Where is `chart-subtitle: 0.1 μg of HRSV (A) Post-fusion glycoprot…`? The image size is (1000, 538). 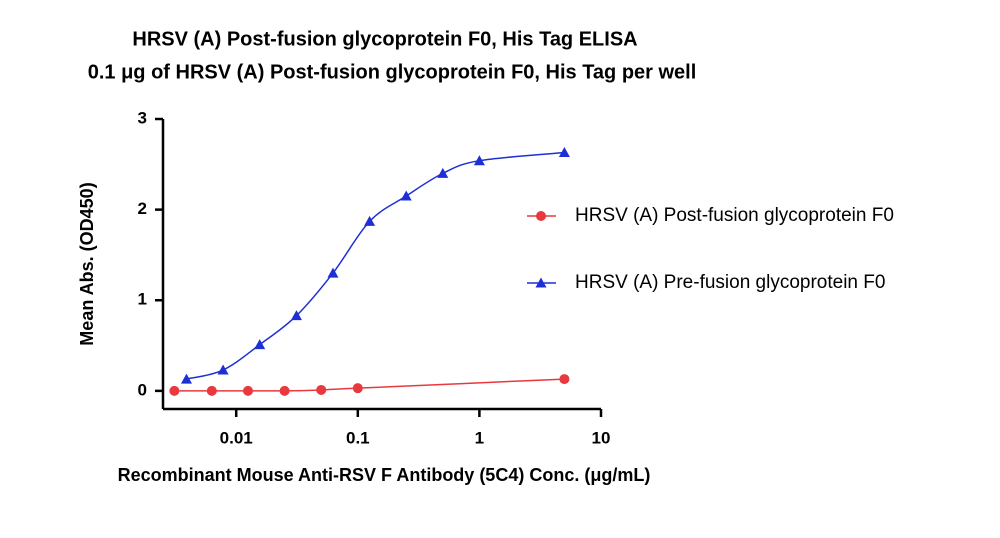
chart-subtitle: 0.1 μg of HRSV (A) Post-fusion glycoprot… is located at coordinates (392, 72).